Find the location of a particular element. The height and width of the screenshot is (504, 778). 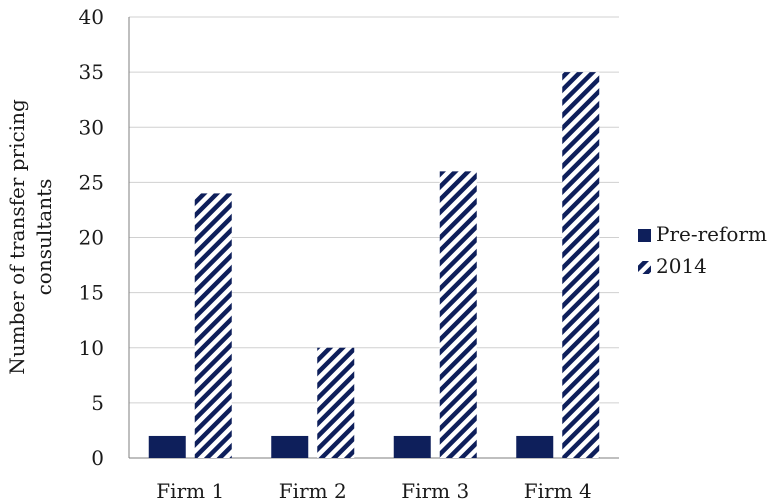

x-tick-label: Firm 4 is located at coordinates (558, 491).